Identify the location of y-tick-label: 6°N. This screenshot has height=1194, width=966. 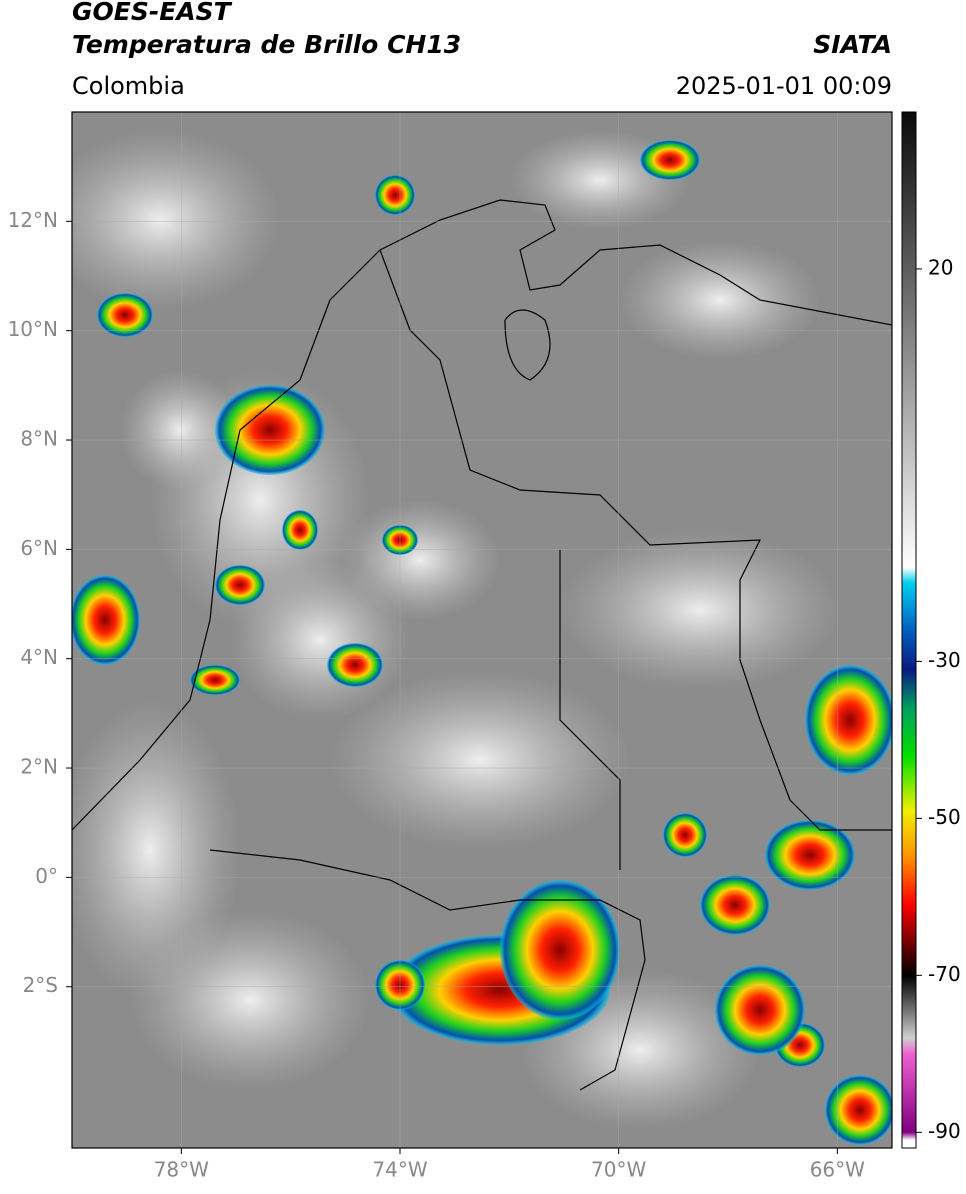
(39, 548).